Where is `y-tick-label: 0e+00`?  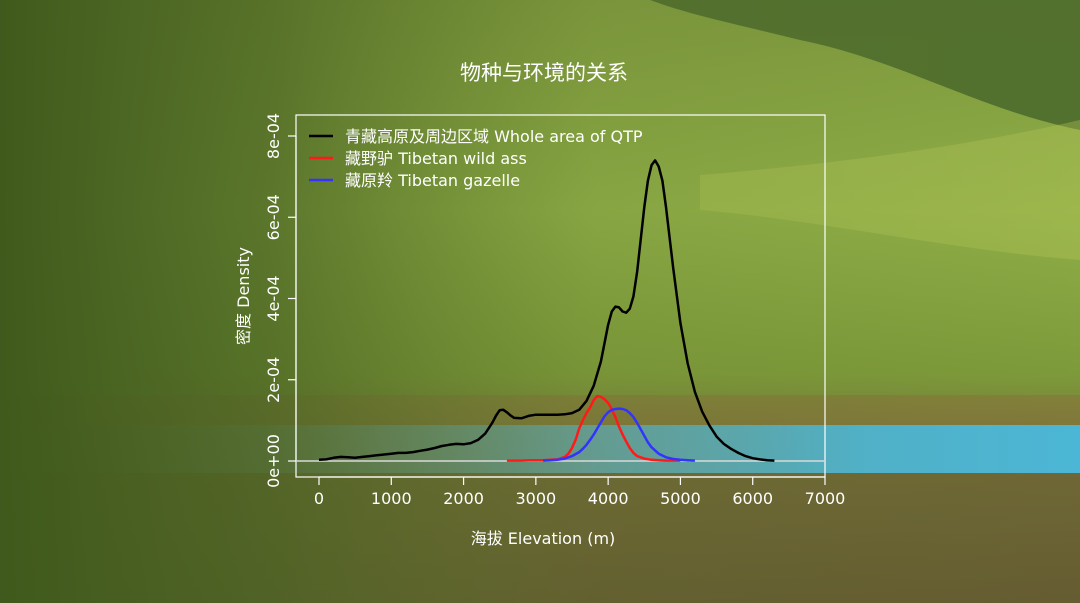 y-tick-label: 0e+00 is located at coordinates (273, 461).